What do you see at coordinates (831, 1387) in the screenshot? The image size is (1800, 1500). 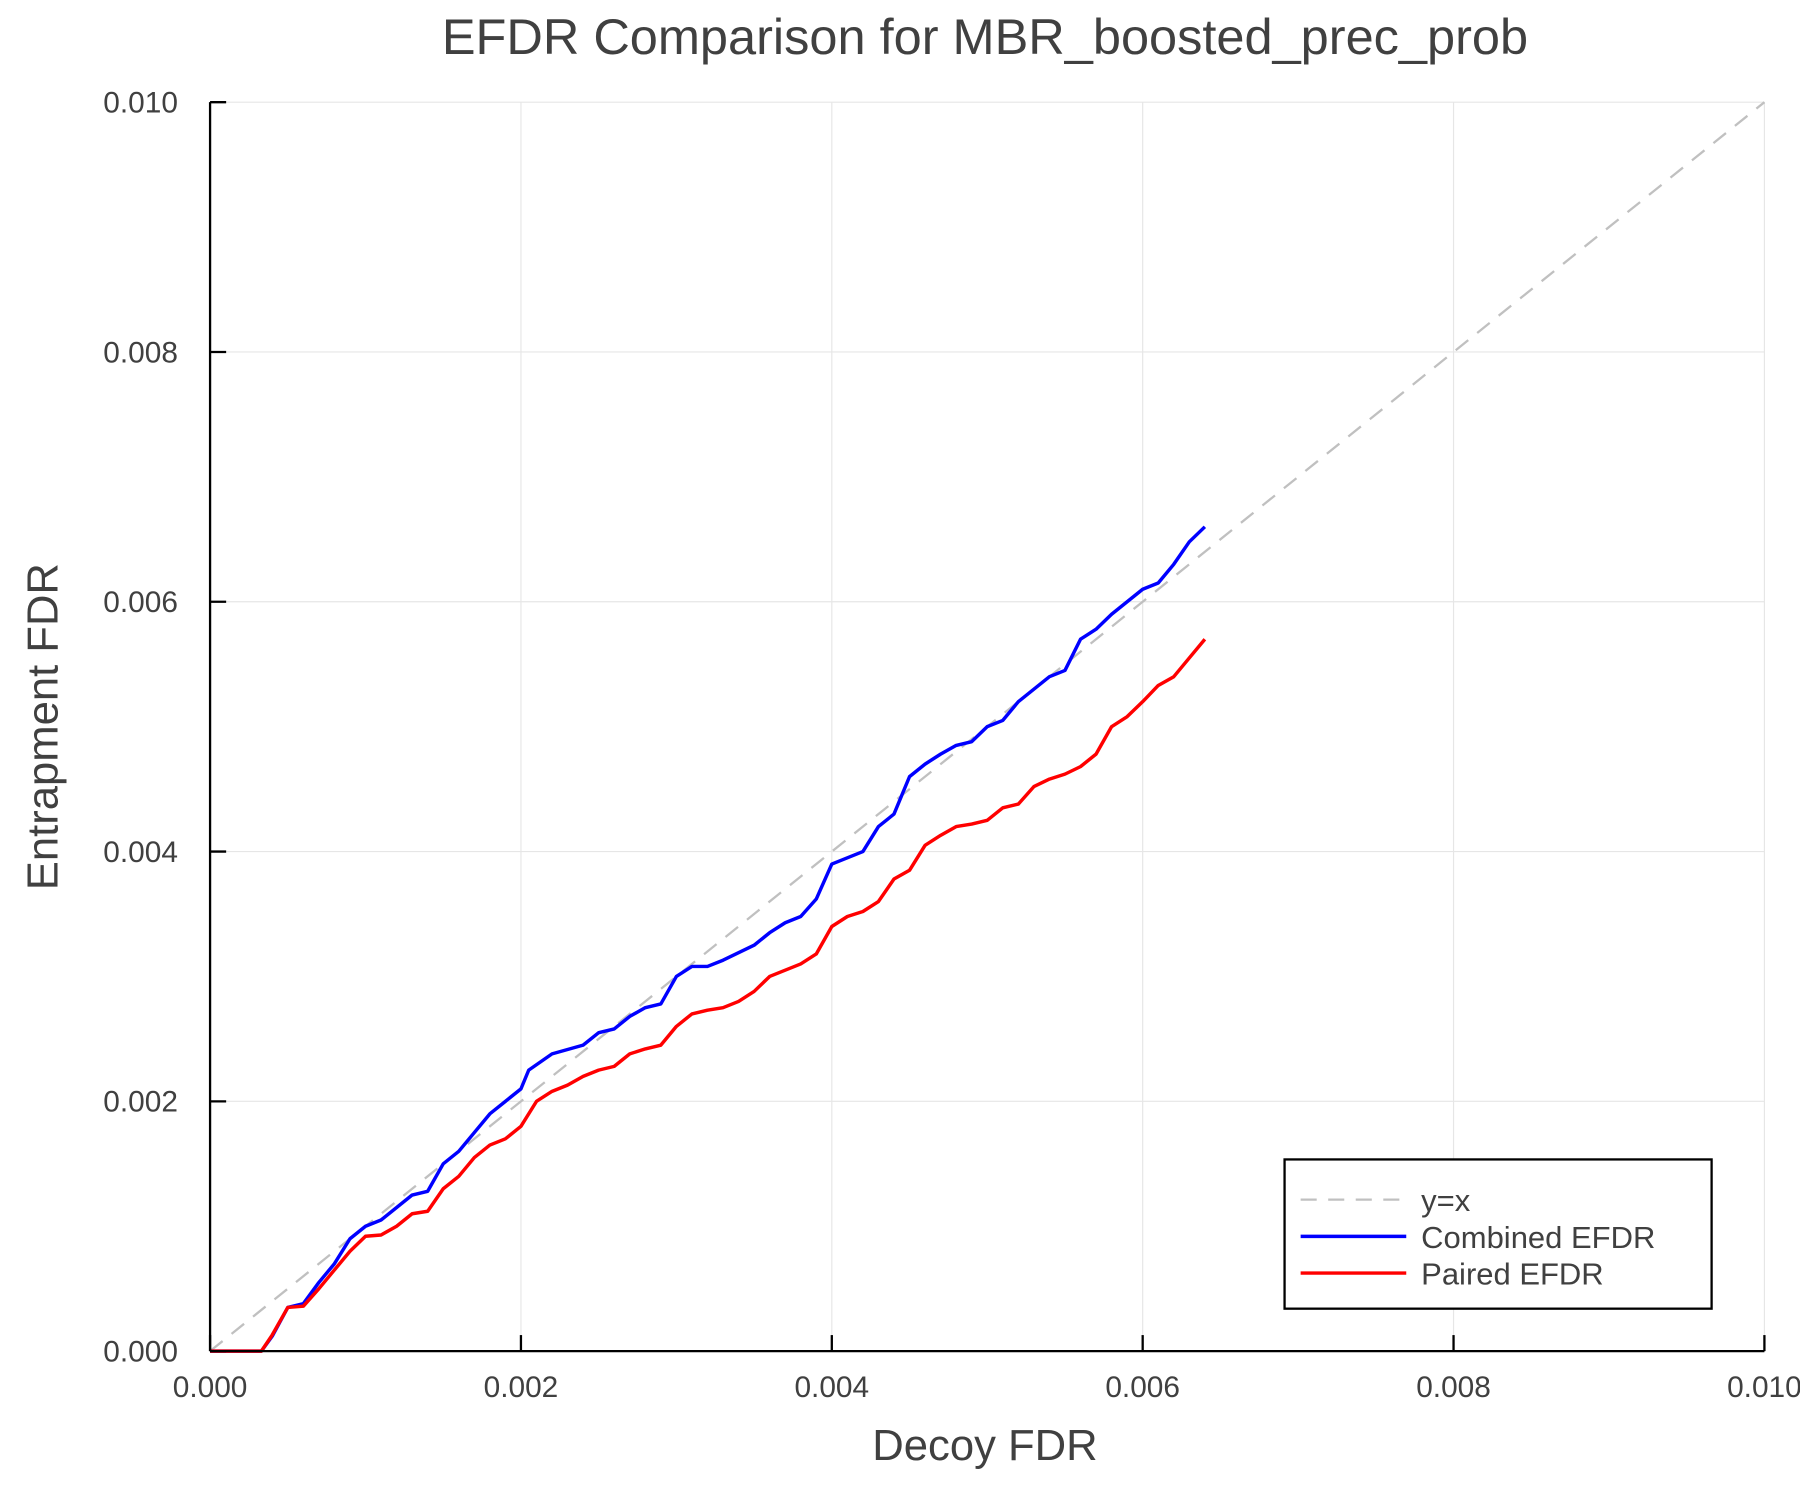 I see `x-tick-label: 0.004` at bounding box center [831, 1387].